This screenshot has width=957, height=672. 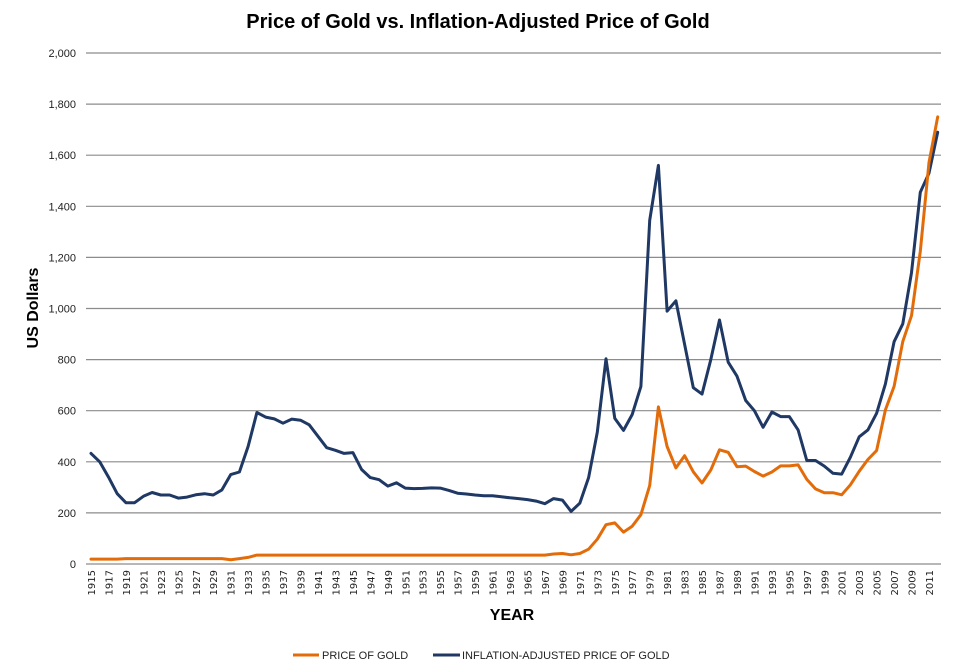 What do you see at coordinates (633, 582) in the screenshot?
I see `x-tick-label: 1977` at bounding box center [633, 582].